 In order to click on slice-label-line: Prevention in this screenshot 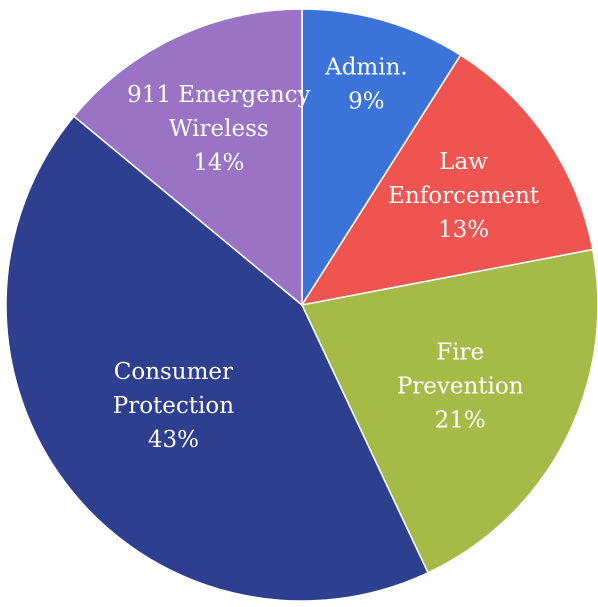, I will do `click(460, 387)`.